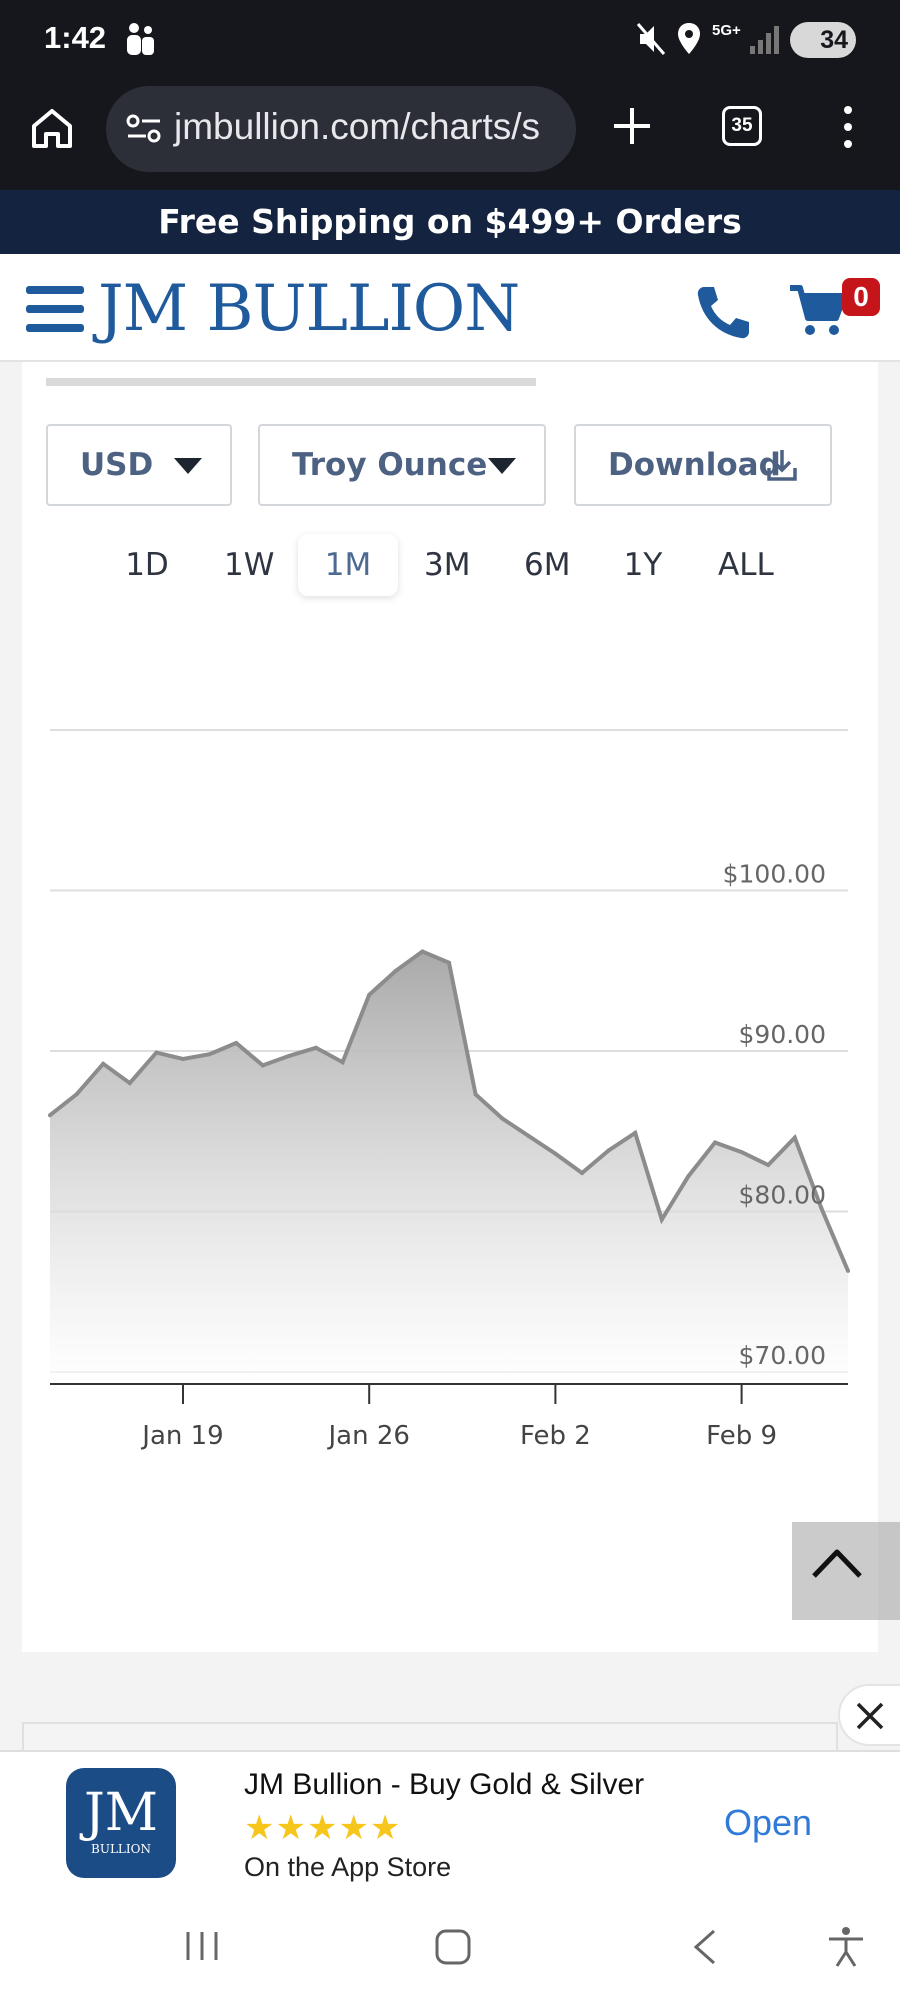 The width and height of the screenshot is (900, 2000). I want to click on range-tab-6m: 6M, so click(547, 565).